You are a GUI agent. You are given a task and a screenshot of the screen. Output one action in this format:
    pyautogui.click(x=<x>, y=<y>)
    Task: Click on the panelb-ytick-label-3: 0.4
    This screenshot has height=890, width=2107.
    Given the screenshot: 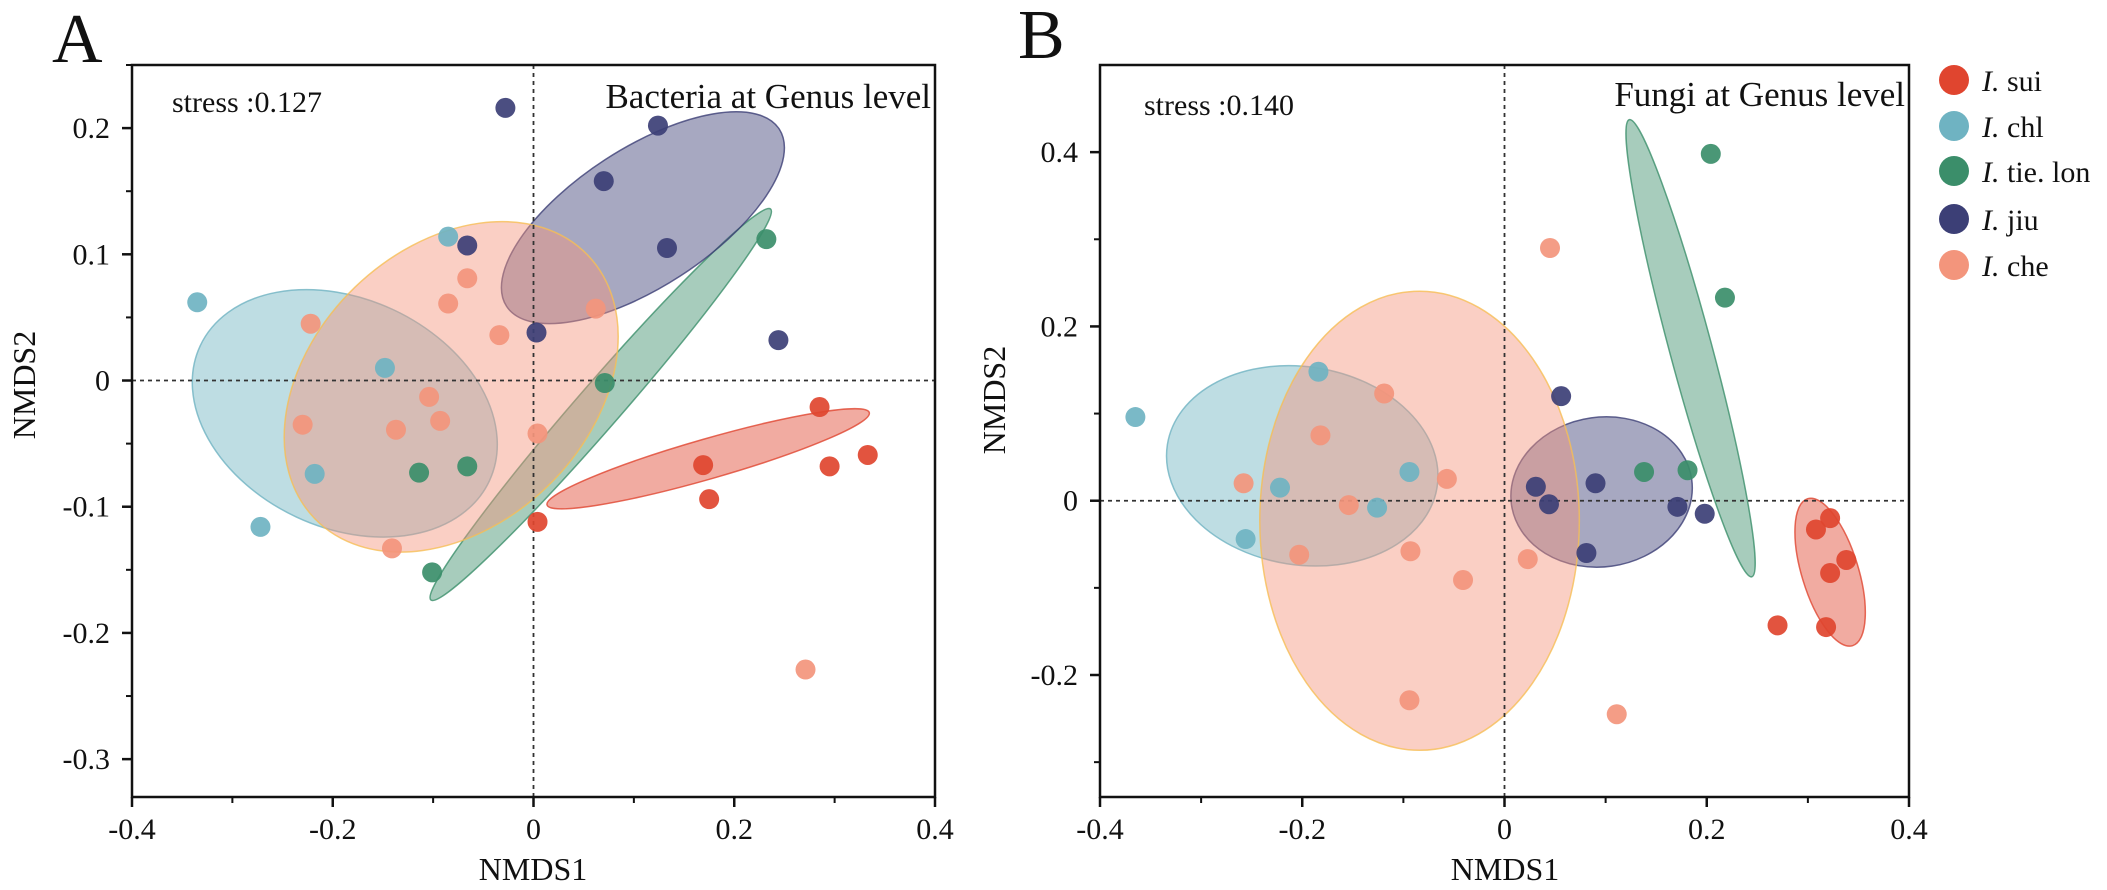 What is the action you would take?
    pyautogui.click(x=1060, y=152)
    